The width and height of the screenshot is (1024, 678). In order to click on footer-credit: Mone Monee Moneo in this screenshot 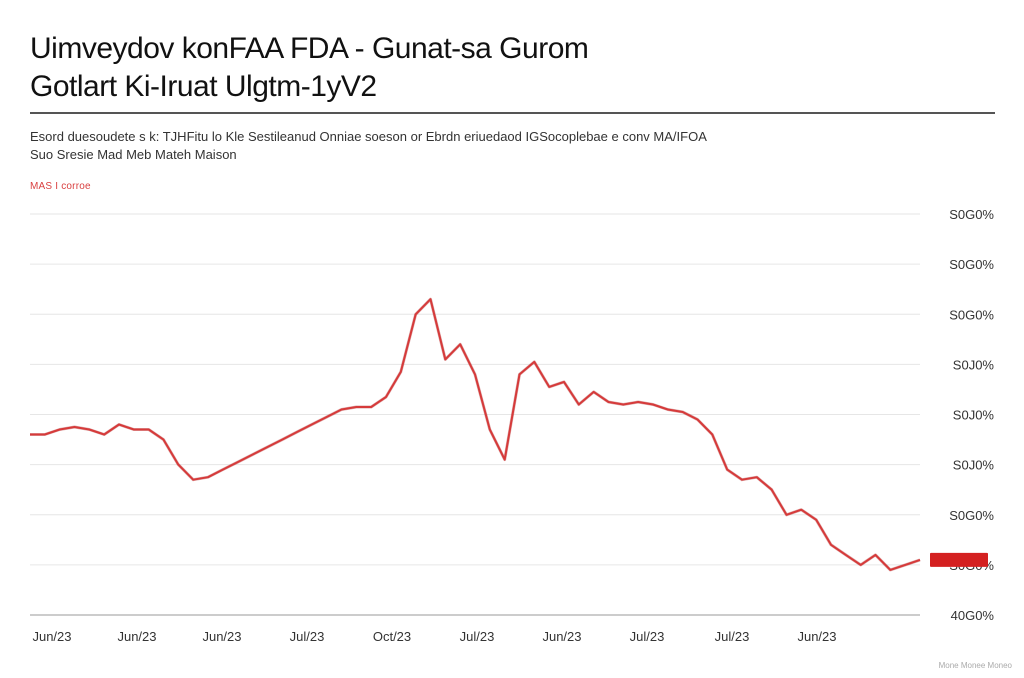, I will do `click(975, 665)`.